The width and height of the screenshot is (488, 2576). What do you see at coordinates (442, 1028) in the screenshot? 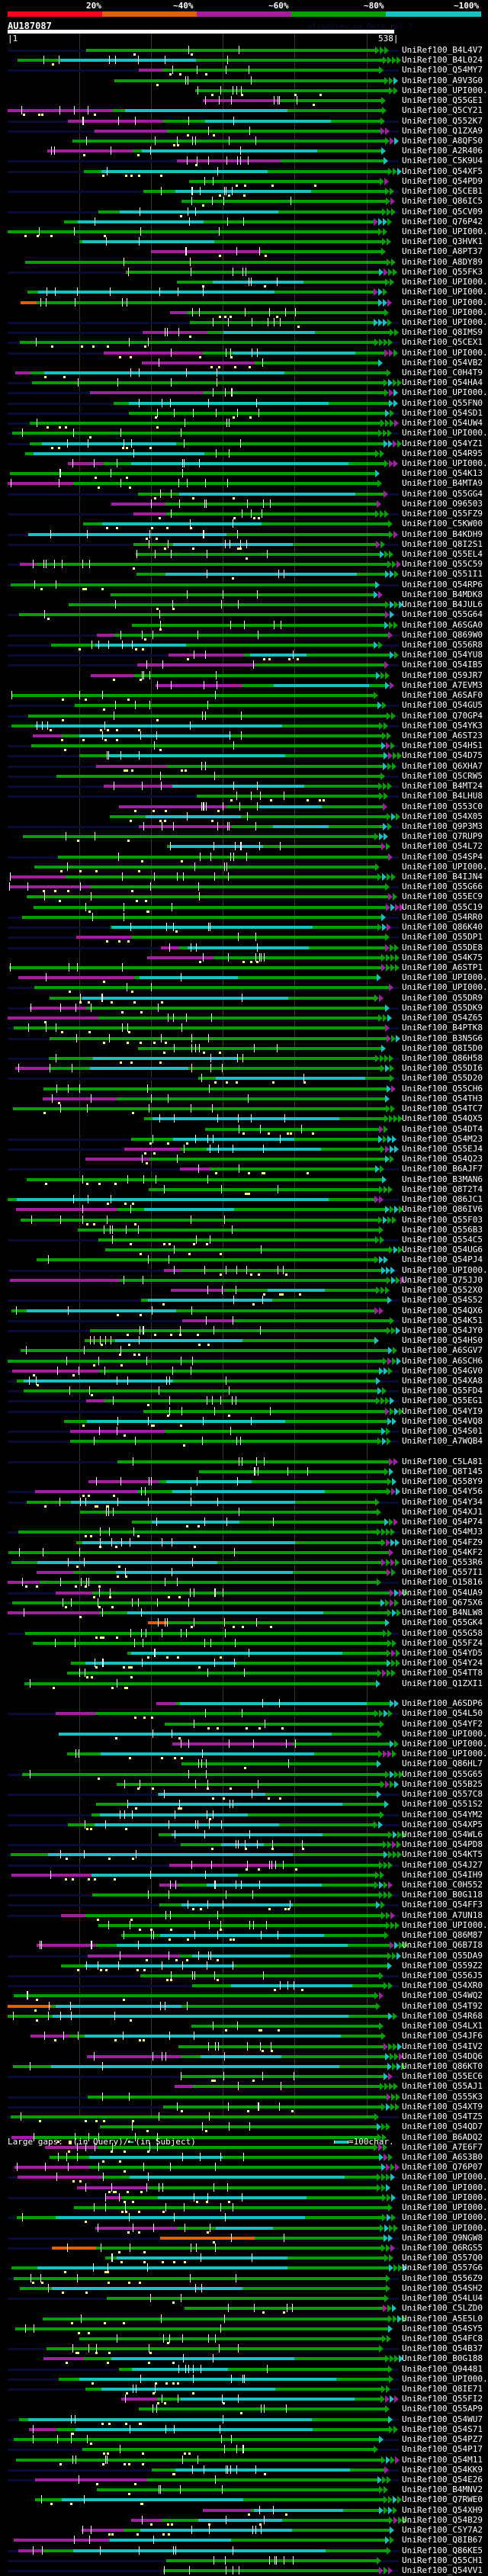
I see `hit-label: UniRef100_B4PTK8` at bounding box center [442, 1028].